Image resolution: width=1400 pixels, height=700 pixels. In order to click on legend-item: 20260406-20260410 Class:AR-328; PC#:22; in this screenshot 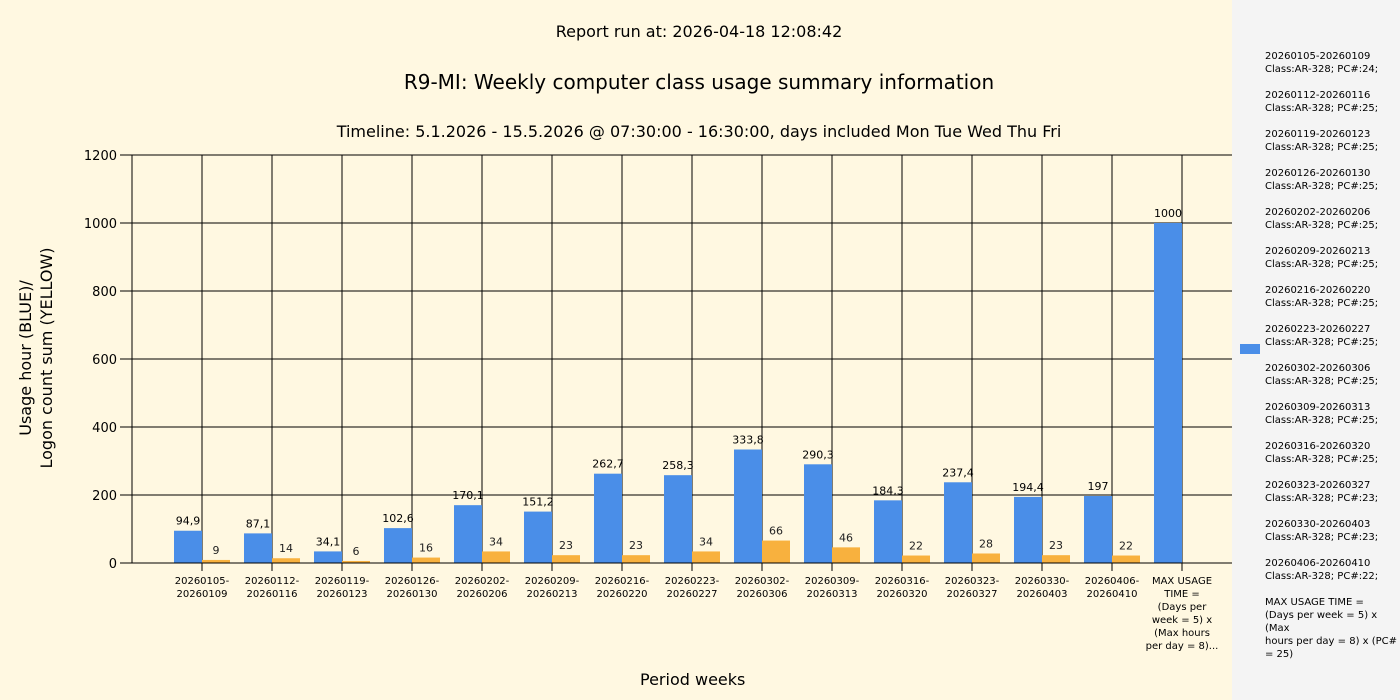, I will do `click(1322, 570)`.